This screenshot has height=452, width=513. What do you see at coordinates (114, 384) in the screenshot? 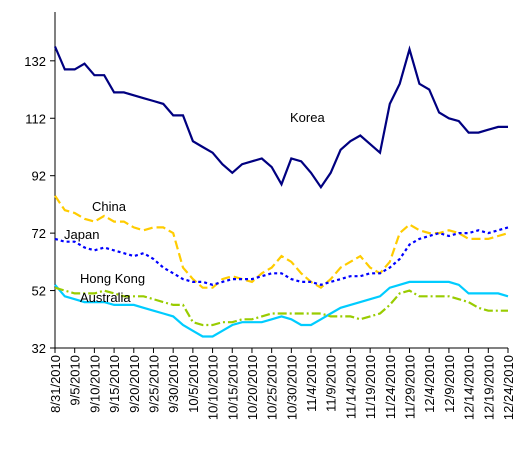
I see `x-tick-label: 9/15/2010` at bounding box center [114, 384].